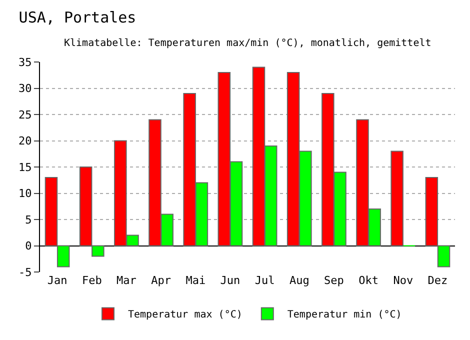 Image resolution: width=470 pixels, height=340 pixels. I want to click on legend-label: Temperatur max (°C), so click(185, 315).